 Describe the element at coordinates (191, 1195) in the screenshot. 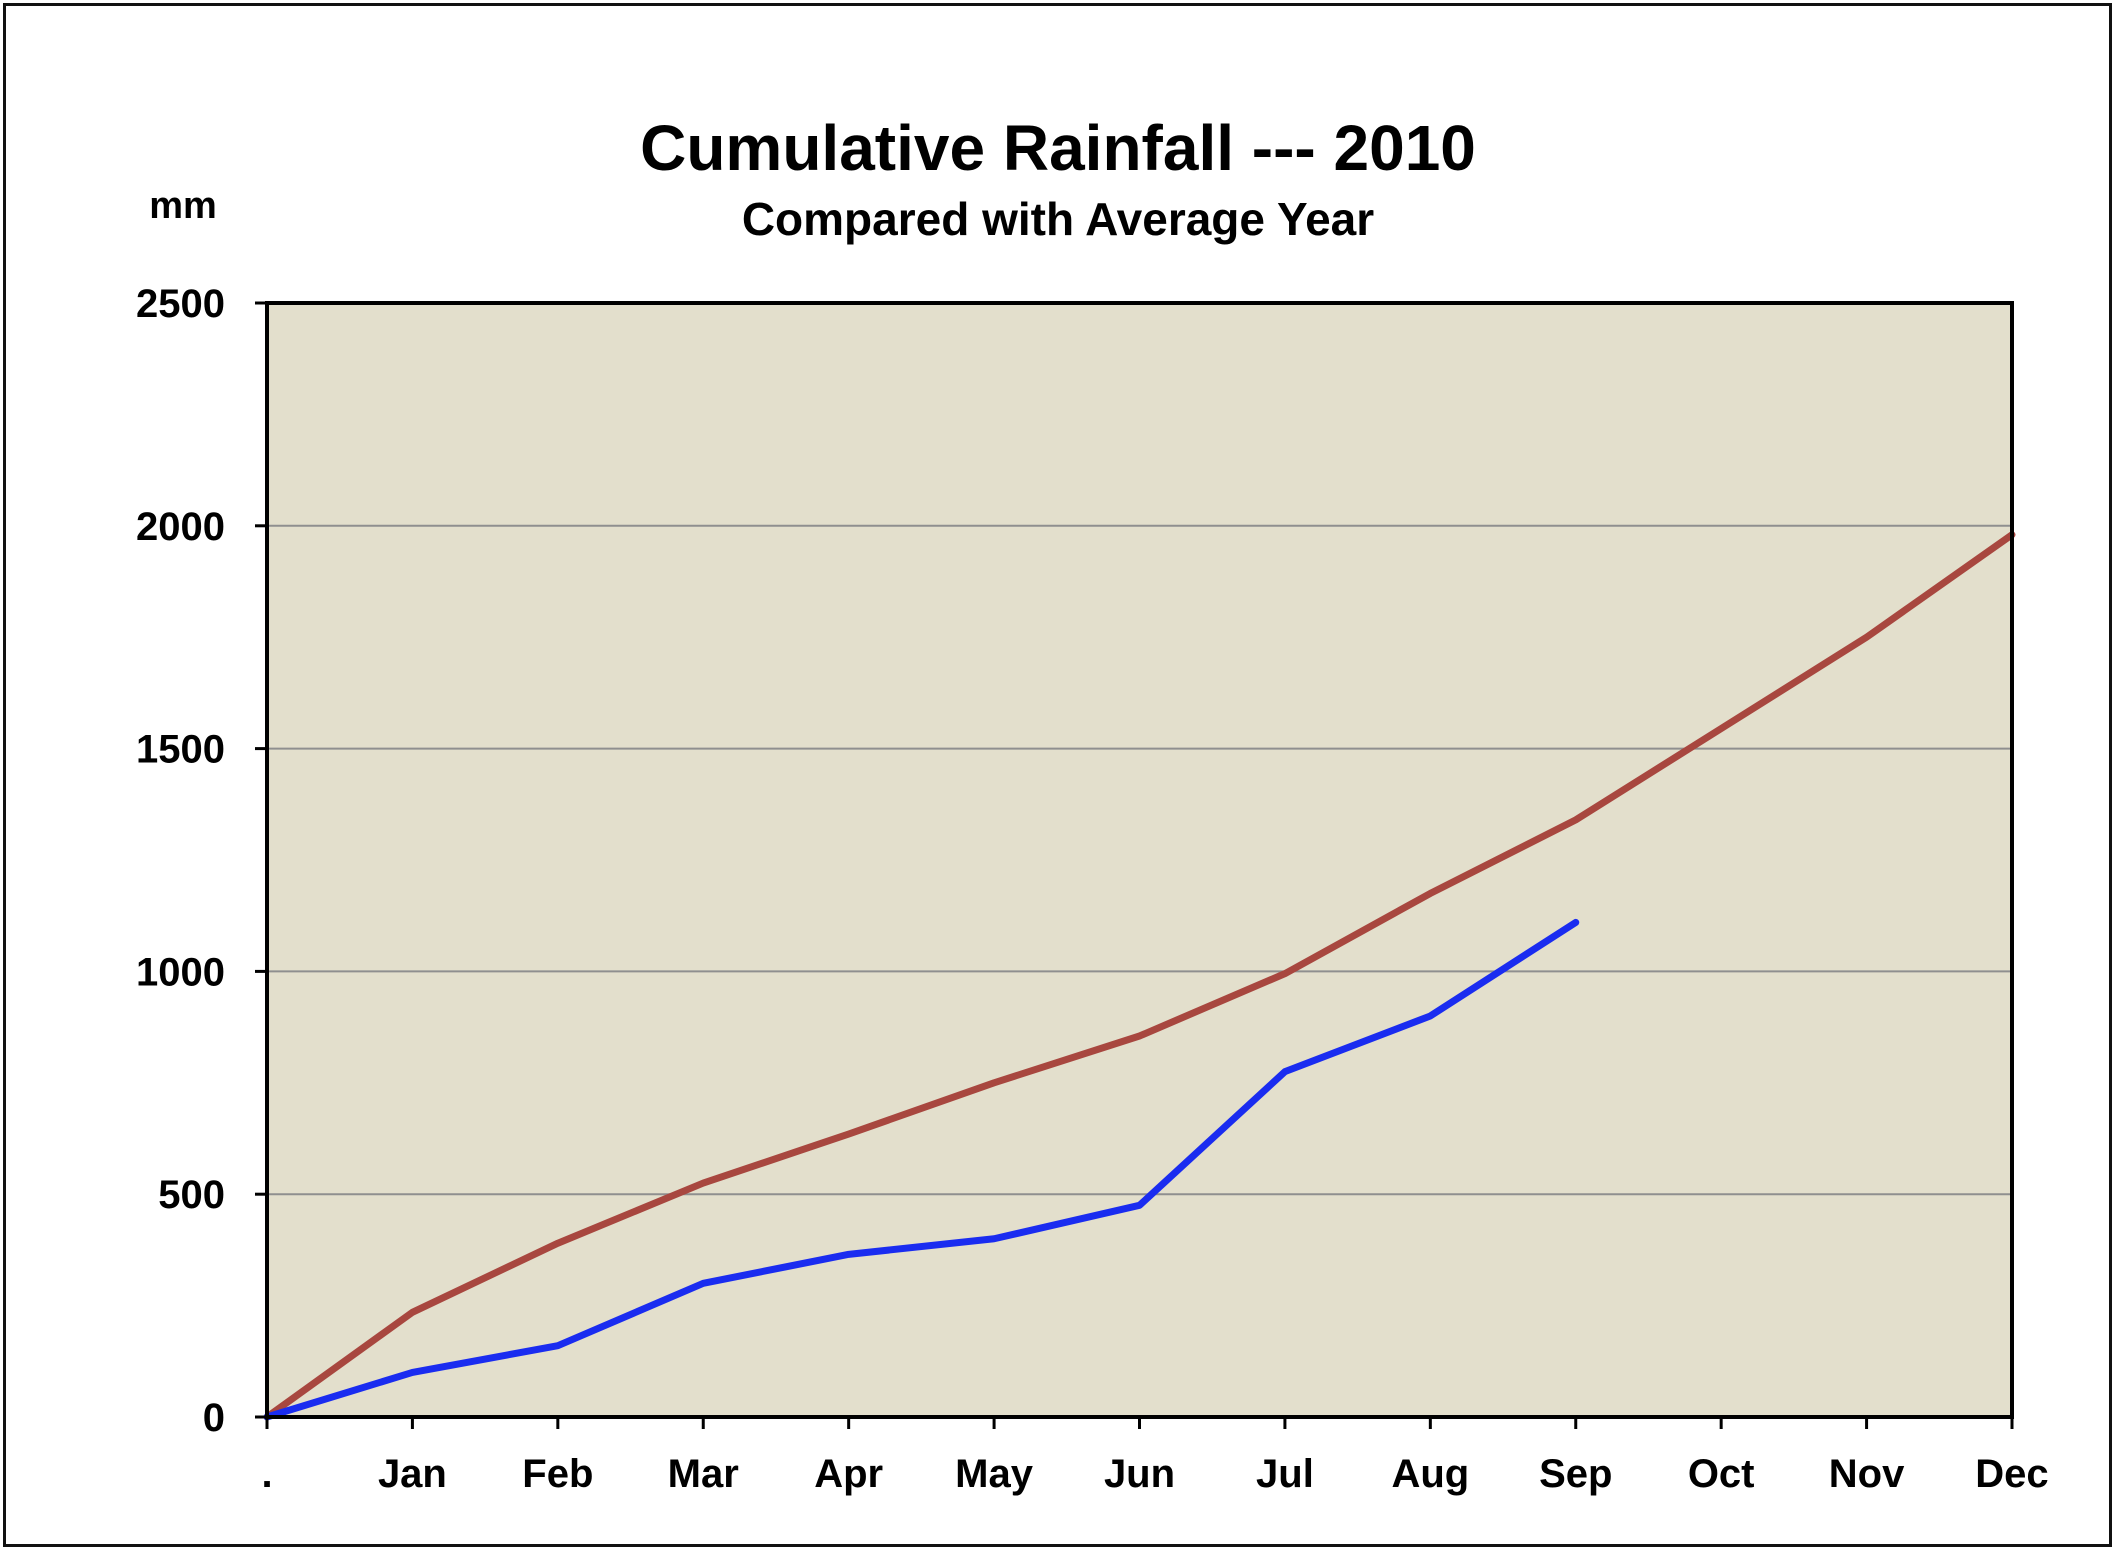

I see `y-tick-label: 500` at that location.